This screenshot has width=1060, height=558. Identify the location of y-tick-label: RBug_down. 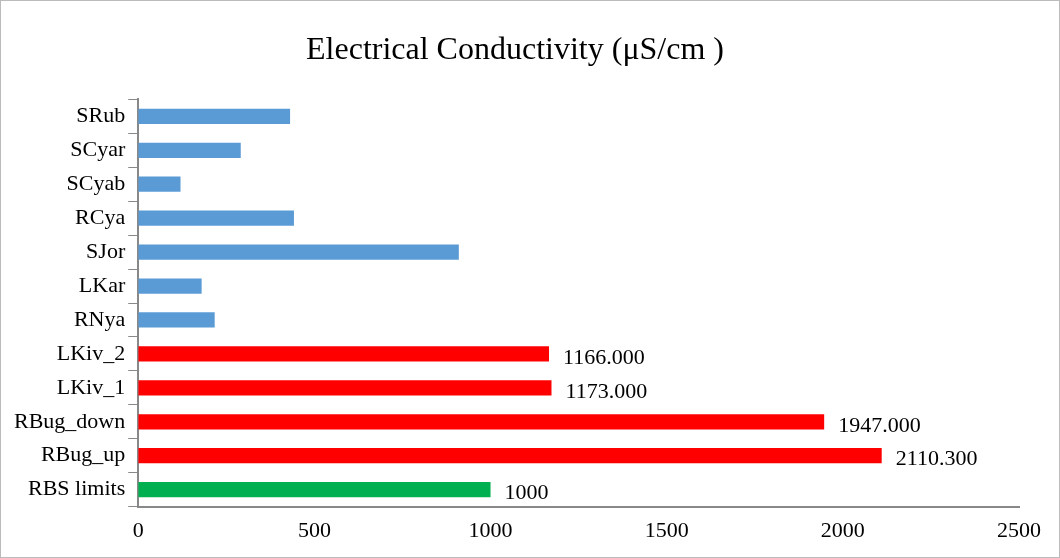
(69, 420).